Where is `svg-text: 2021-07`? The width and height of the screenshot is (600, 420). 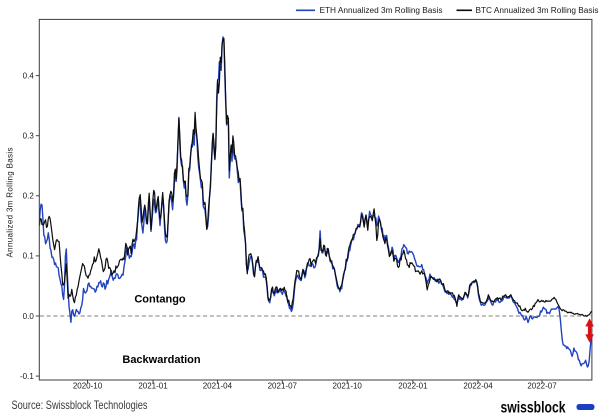 svg-text: 2021-07 is located at coordinates (283, 386).